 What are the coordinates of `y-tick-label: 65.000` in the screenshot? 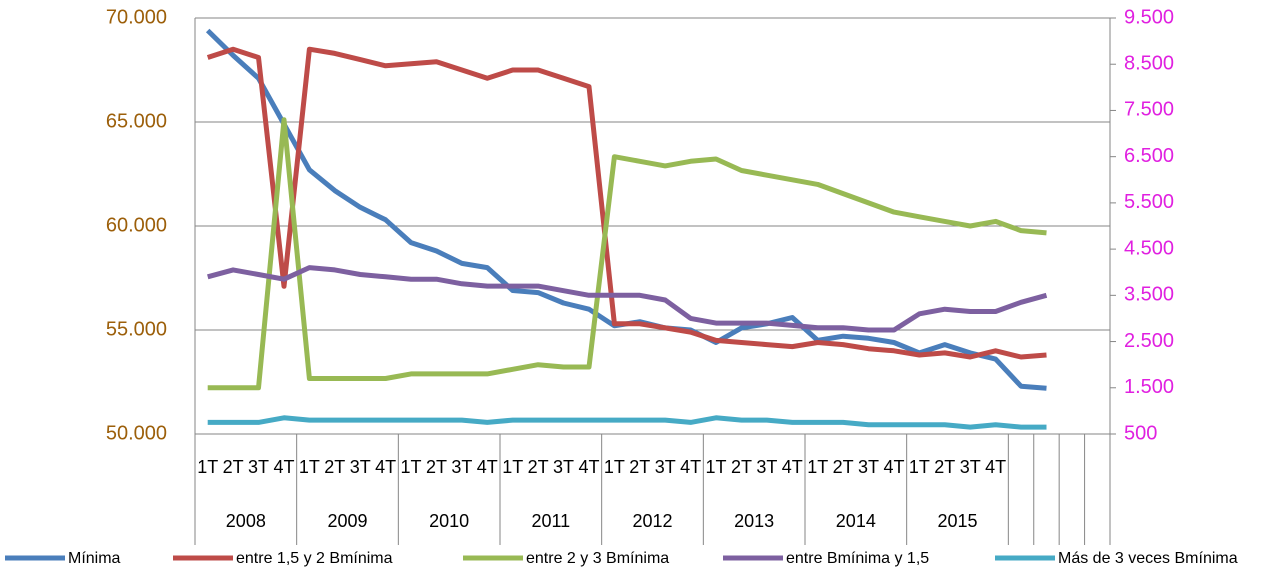 It's located at (136, 121).